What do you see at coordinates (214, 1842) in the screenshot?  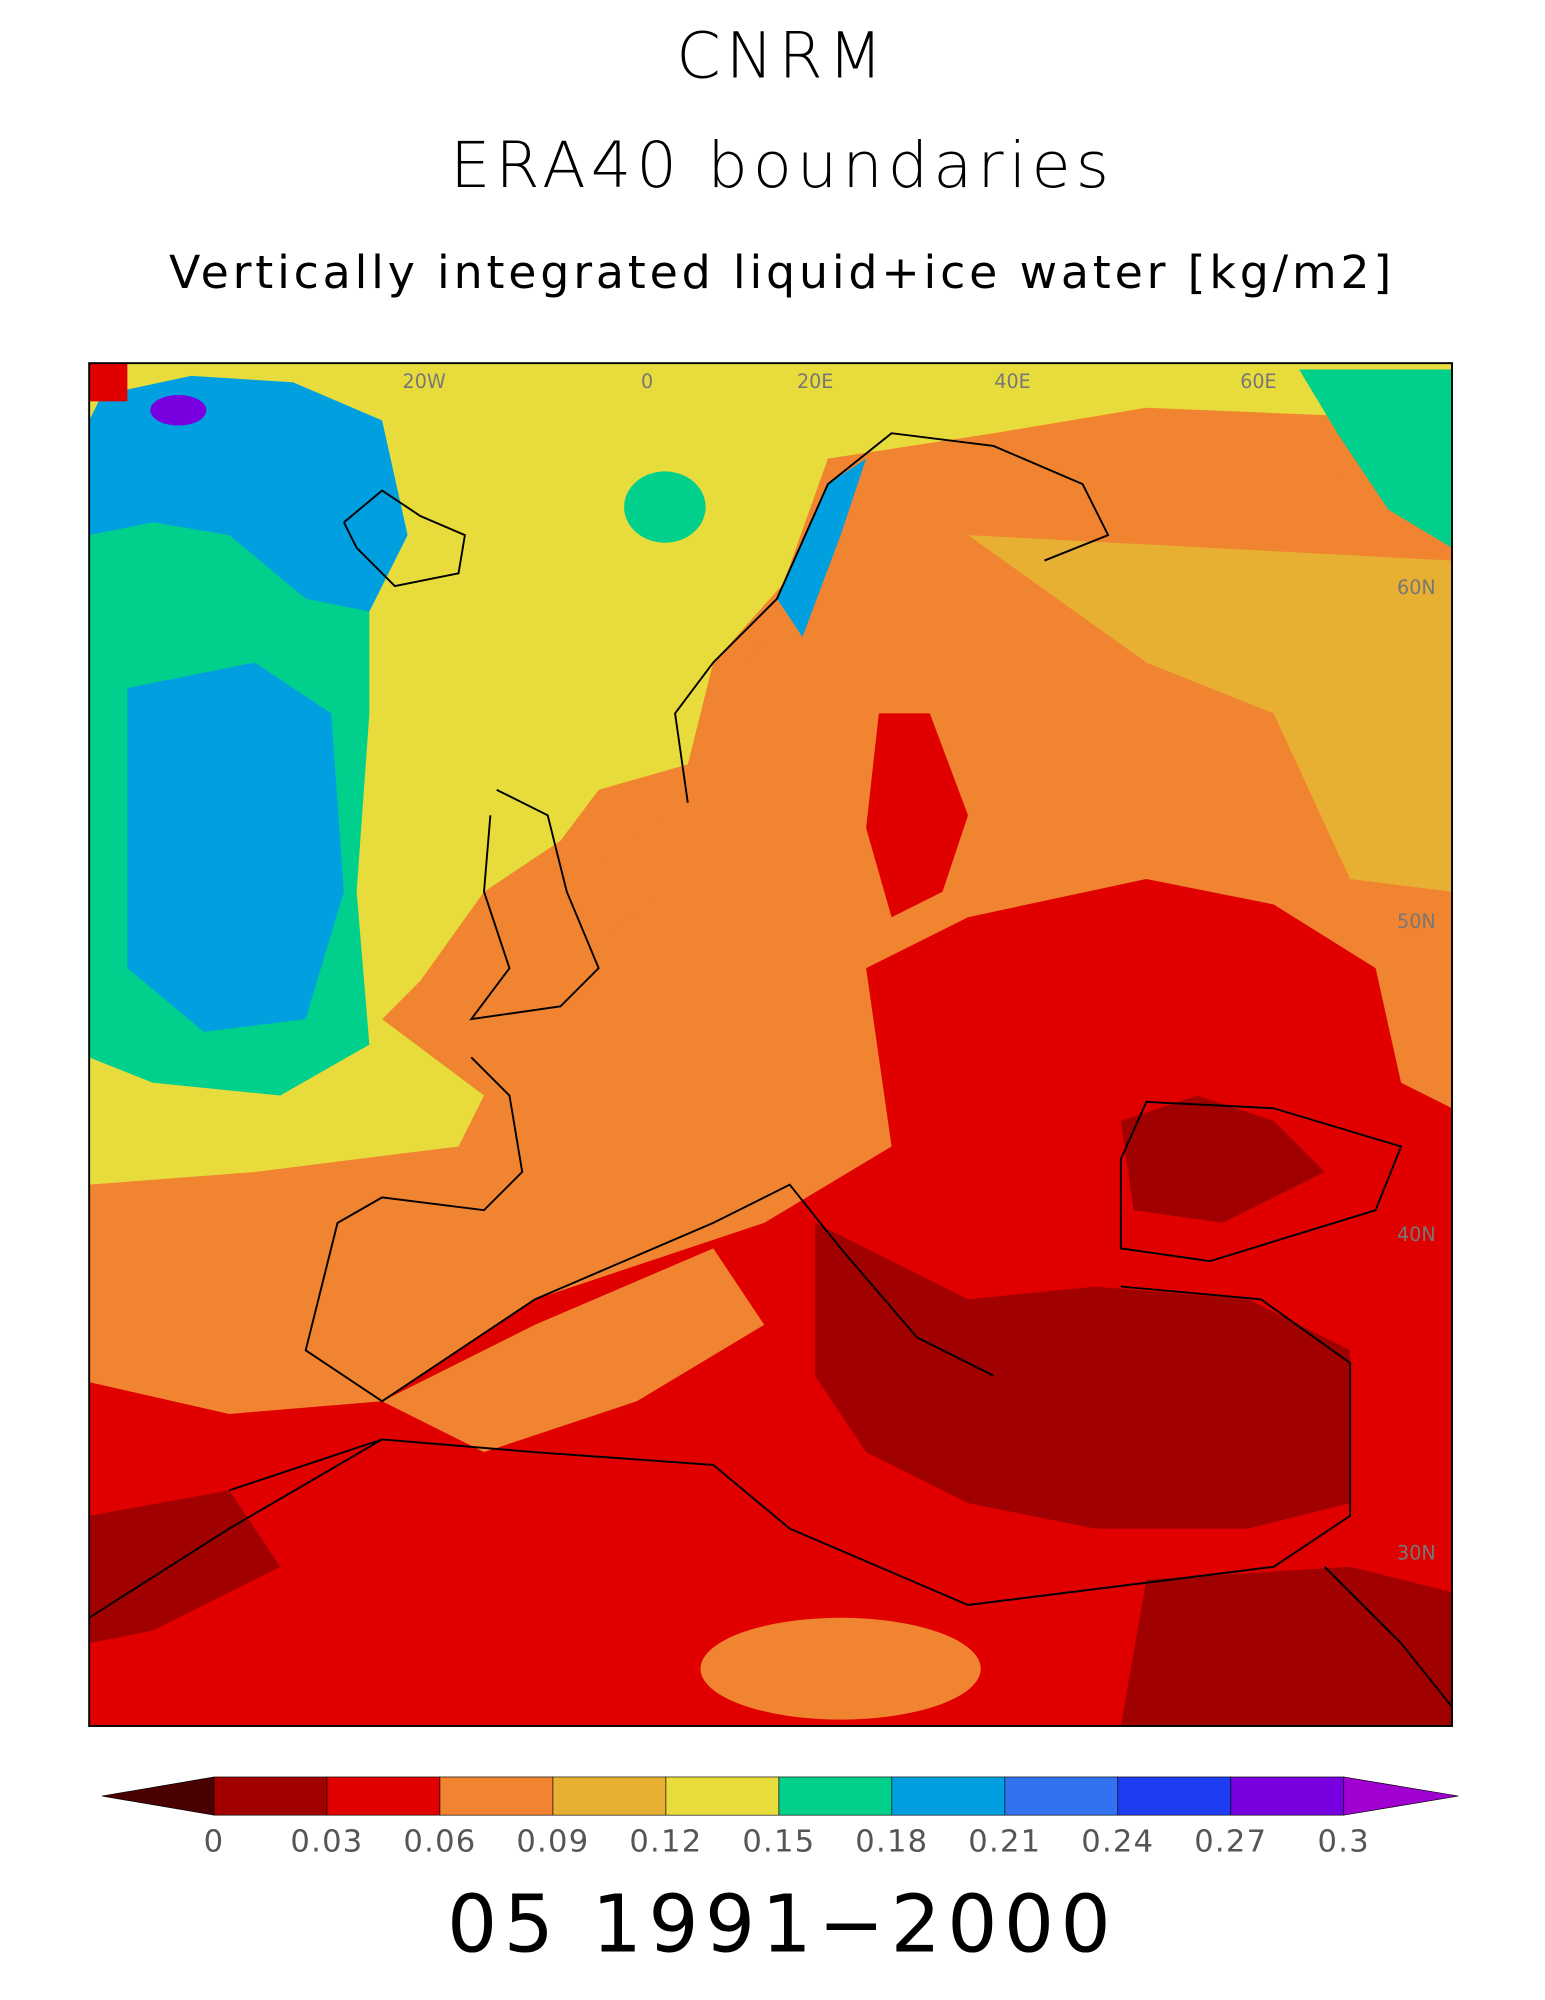 I see `colorbar-tick-label: 0` at bounding box center [214, 1842].